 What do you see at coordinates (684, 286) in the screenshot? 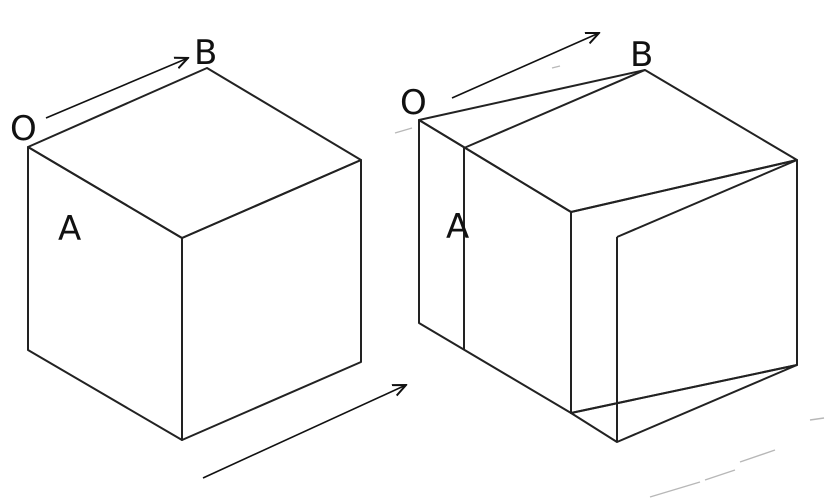
I see `right-cube-right-face` at bounding box center [684, 286].